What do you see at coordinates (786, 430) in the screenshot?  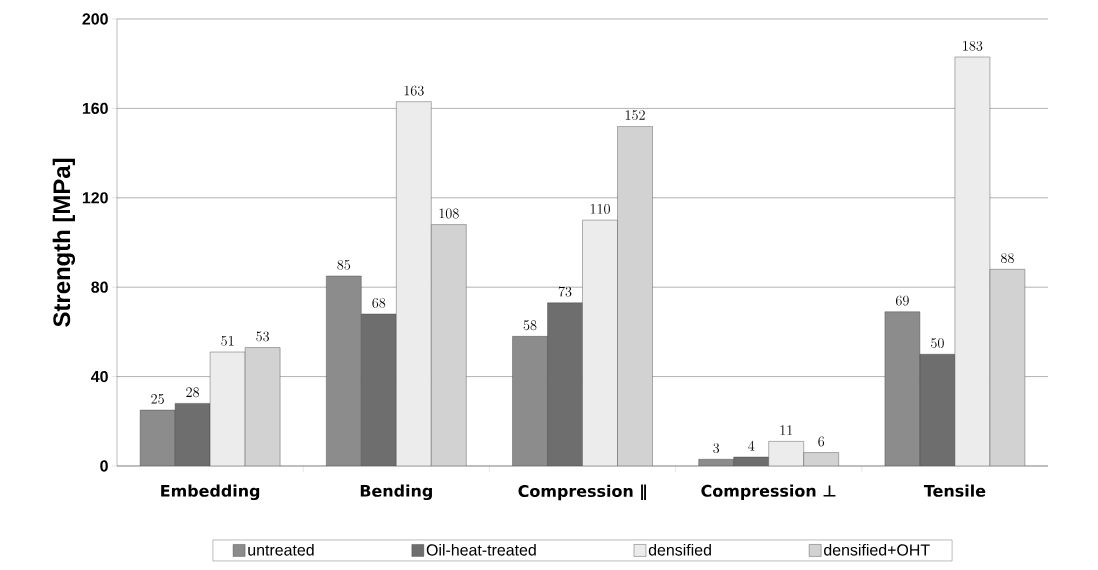 I see `data-label: 11` at bounding box center [786, 430].